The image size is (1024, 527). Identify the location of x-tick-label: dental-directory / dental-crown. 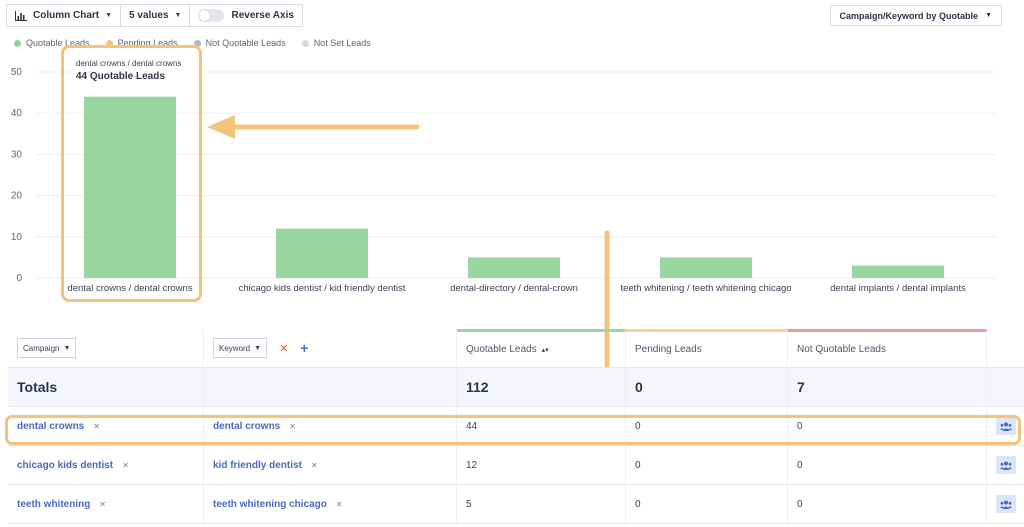
(514, 288).